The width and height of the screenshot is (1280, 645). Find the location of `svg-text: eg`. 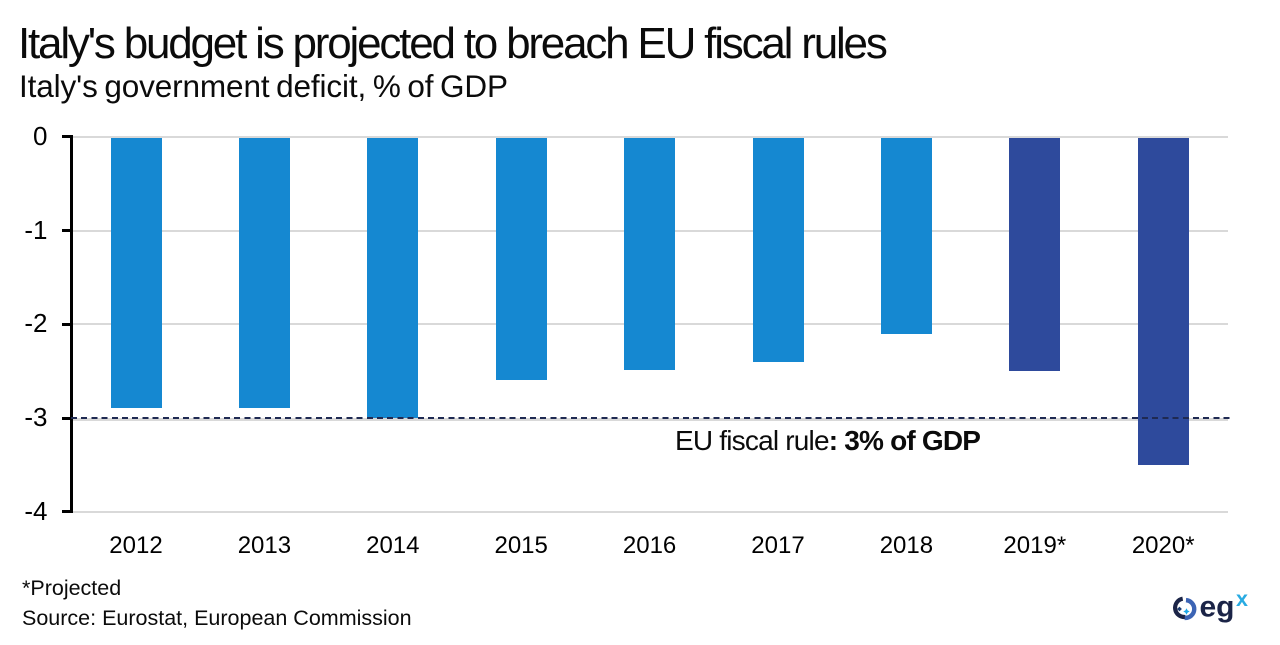

svg-text: eg is located at coordinates (1217, 607).